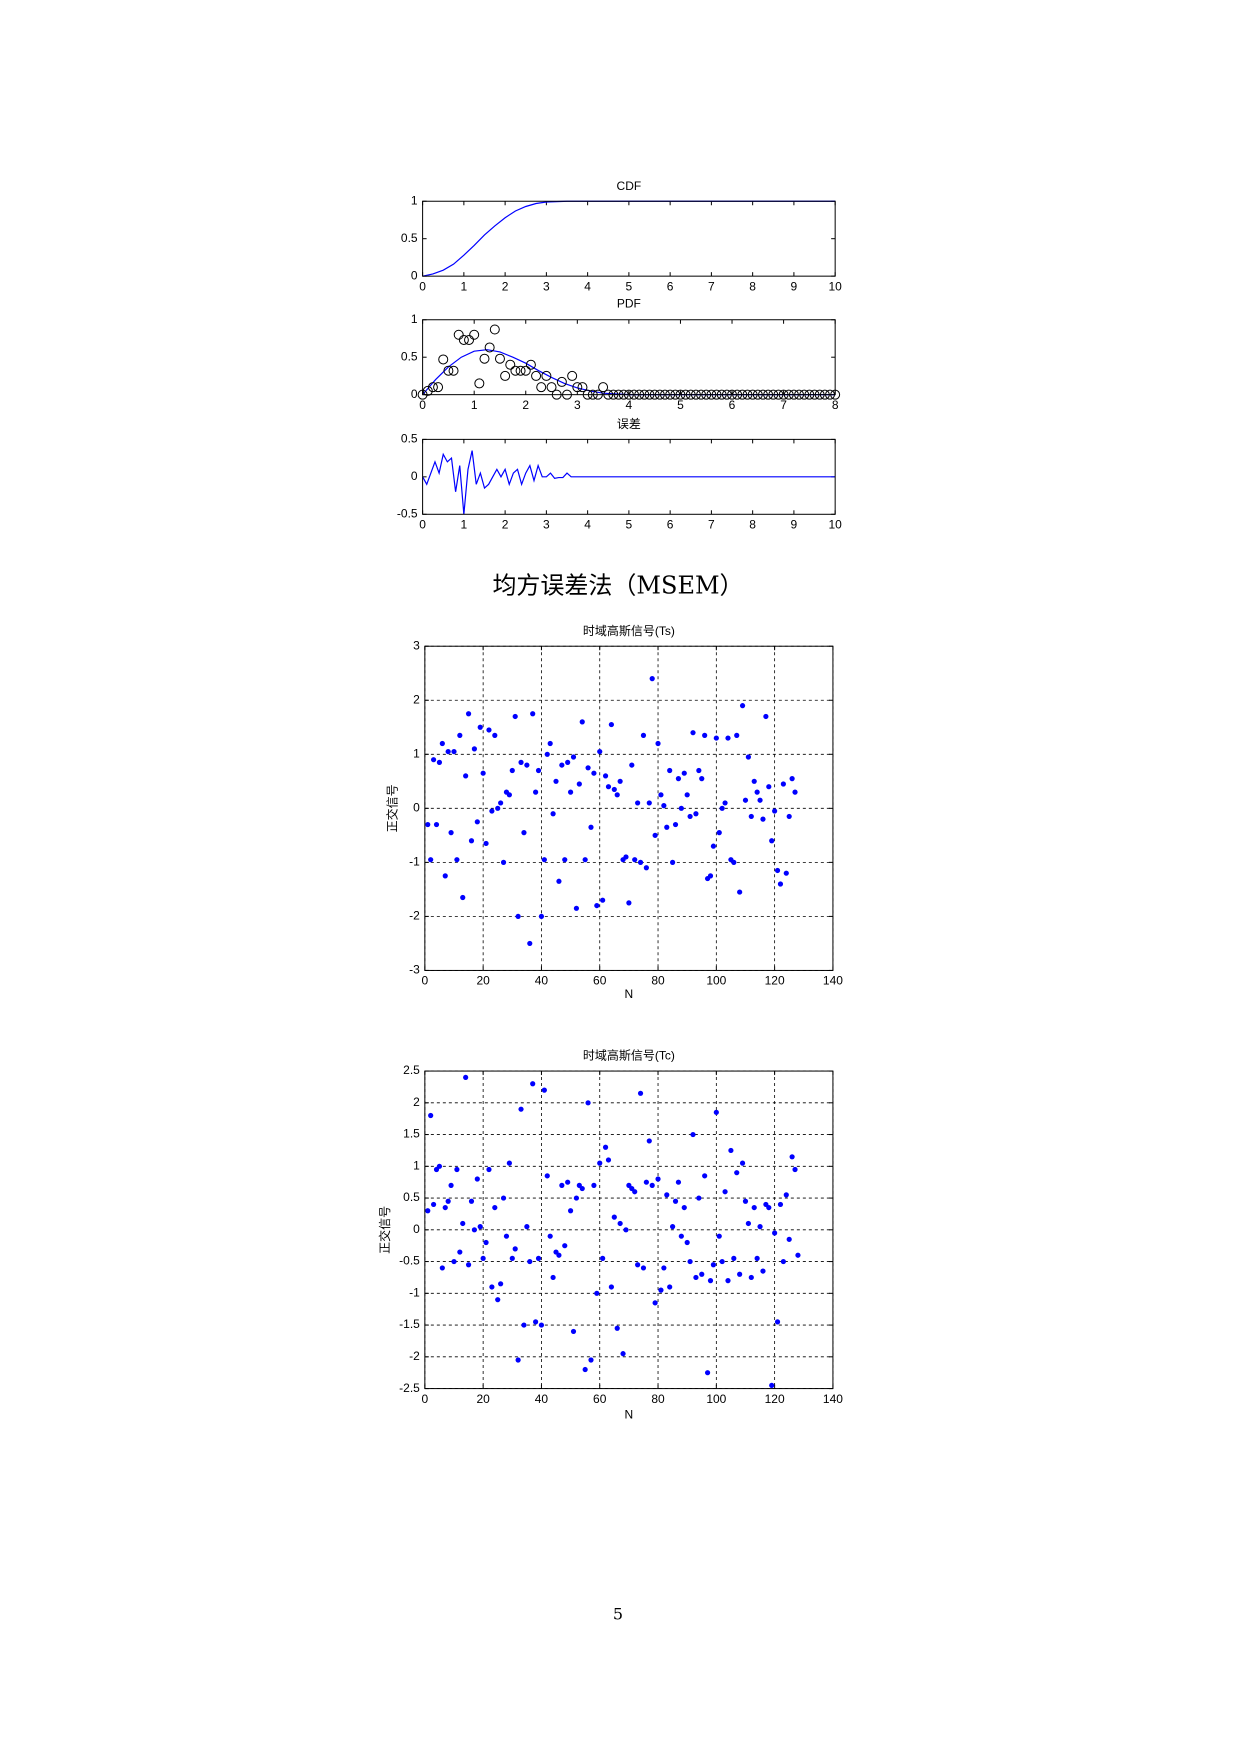 This screenshot has width=1241, height=1754. What do you see at coordinates (414, 916) in the screenshot?
I see `y-tick-label: -2` at bounding box center [414, 916].